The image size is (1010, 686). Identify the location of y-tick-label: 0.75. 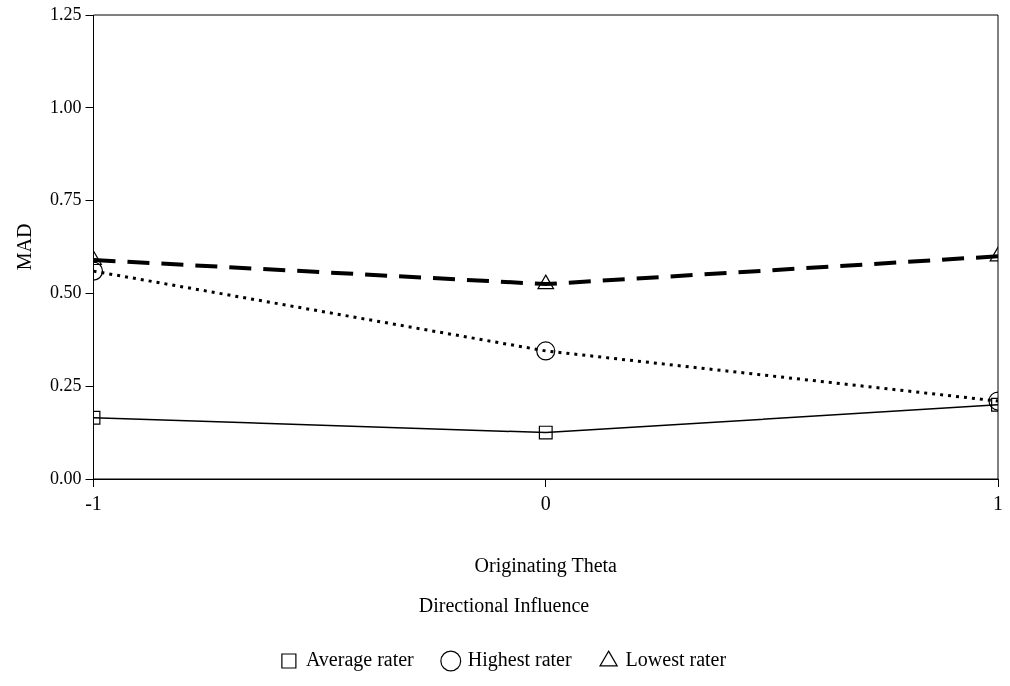
(66, 199).